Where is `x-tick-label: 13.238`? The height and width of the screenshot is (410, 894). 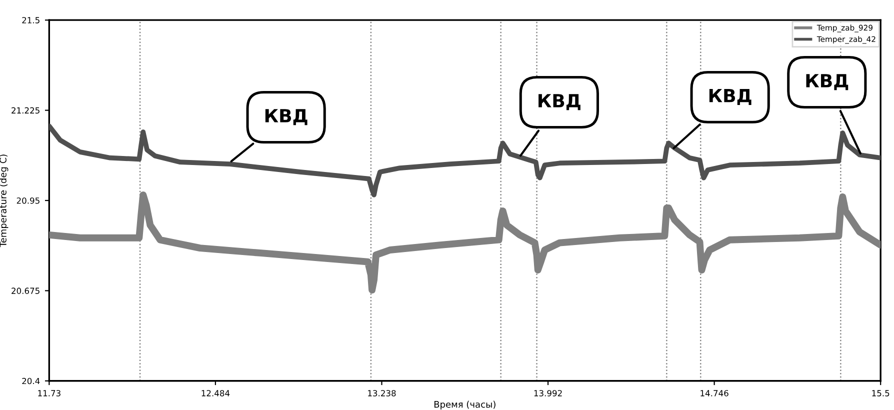
x-tick-label: 13.238 is located at coordinates (382, 393).